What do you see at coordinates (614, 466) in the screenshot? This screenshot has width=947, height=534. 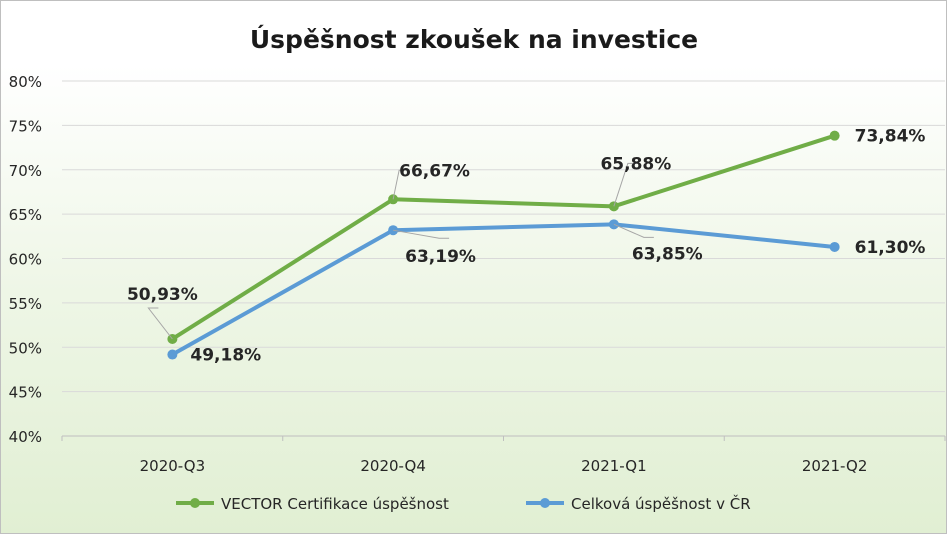 I see `x-tick-label: 2021-Q1` at bounding box center [614, 466].